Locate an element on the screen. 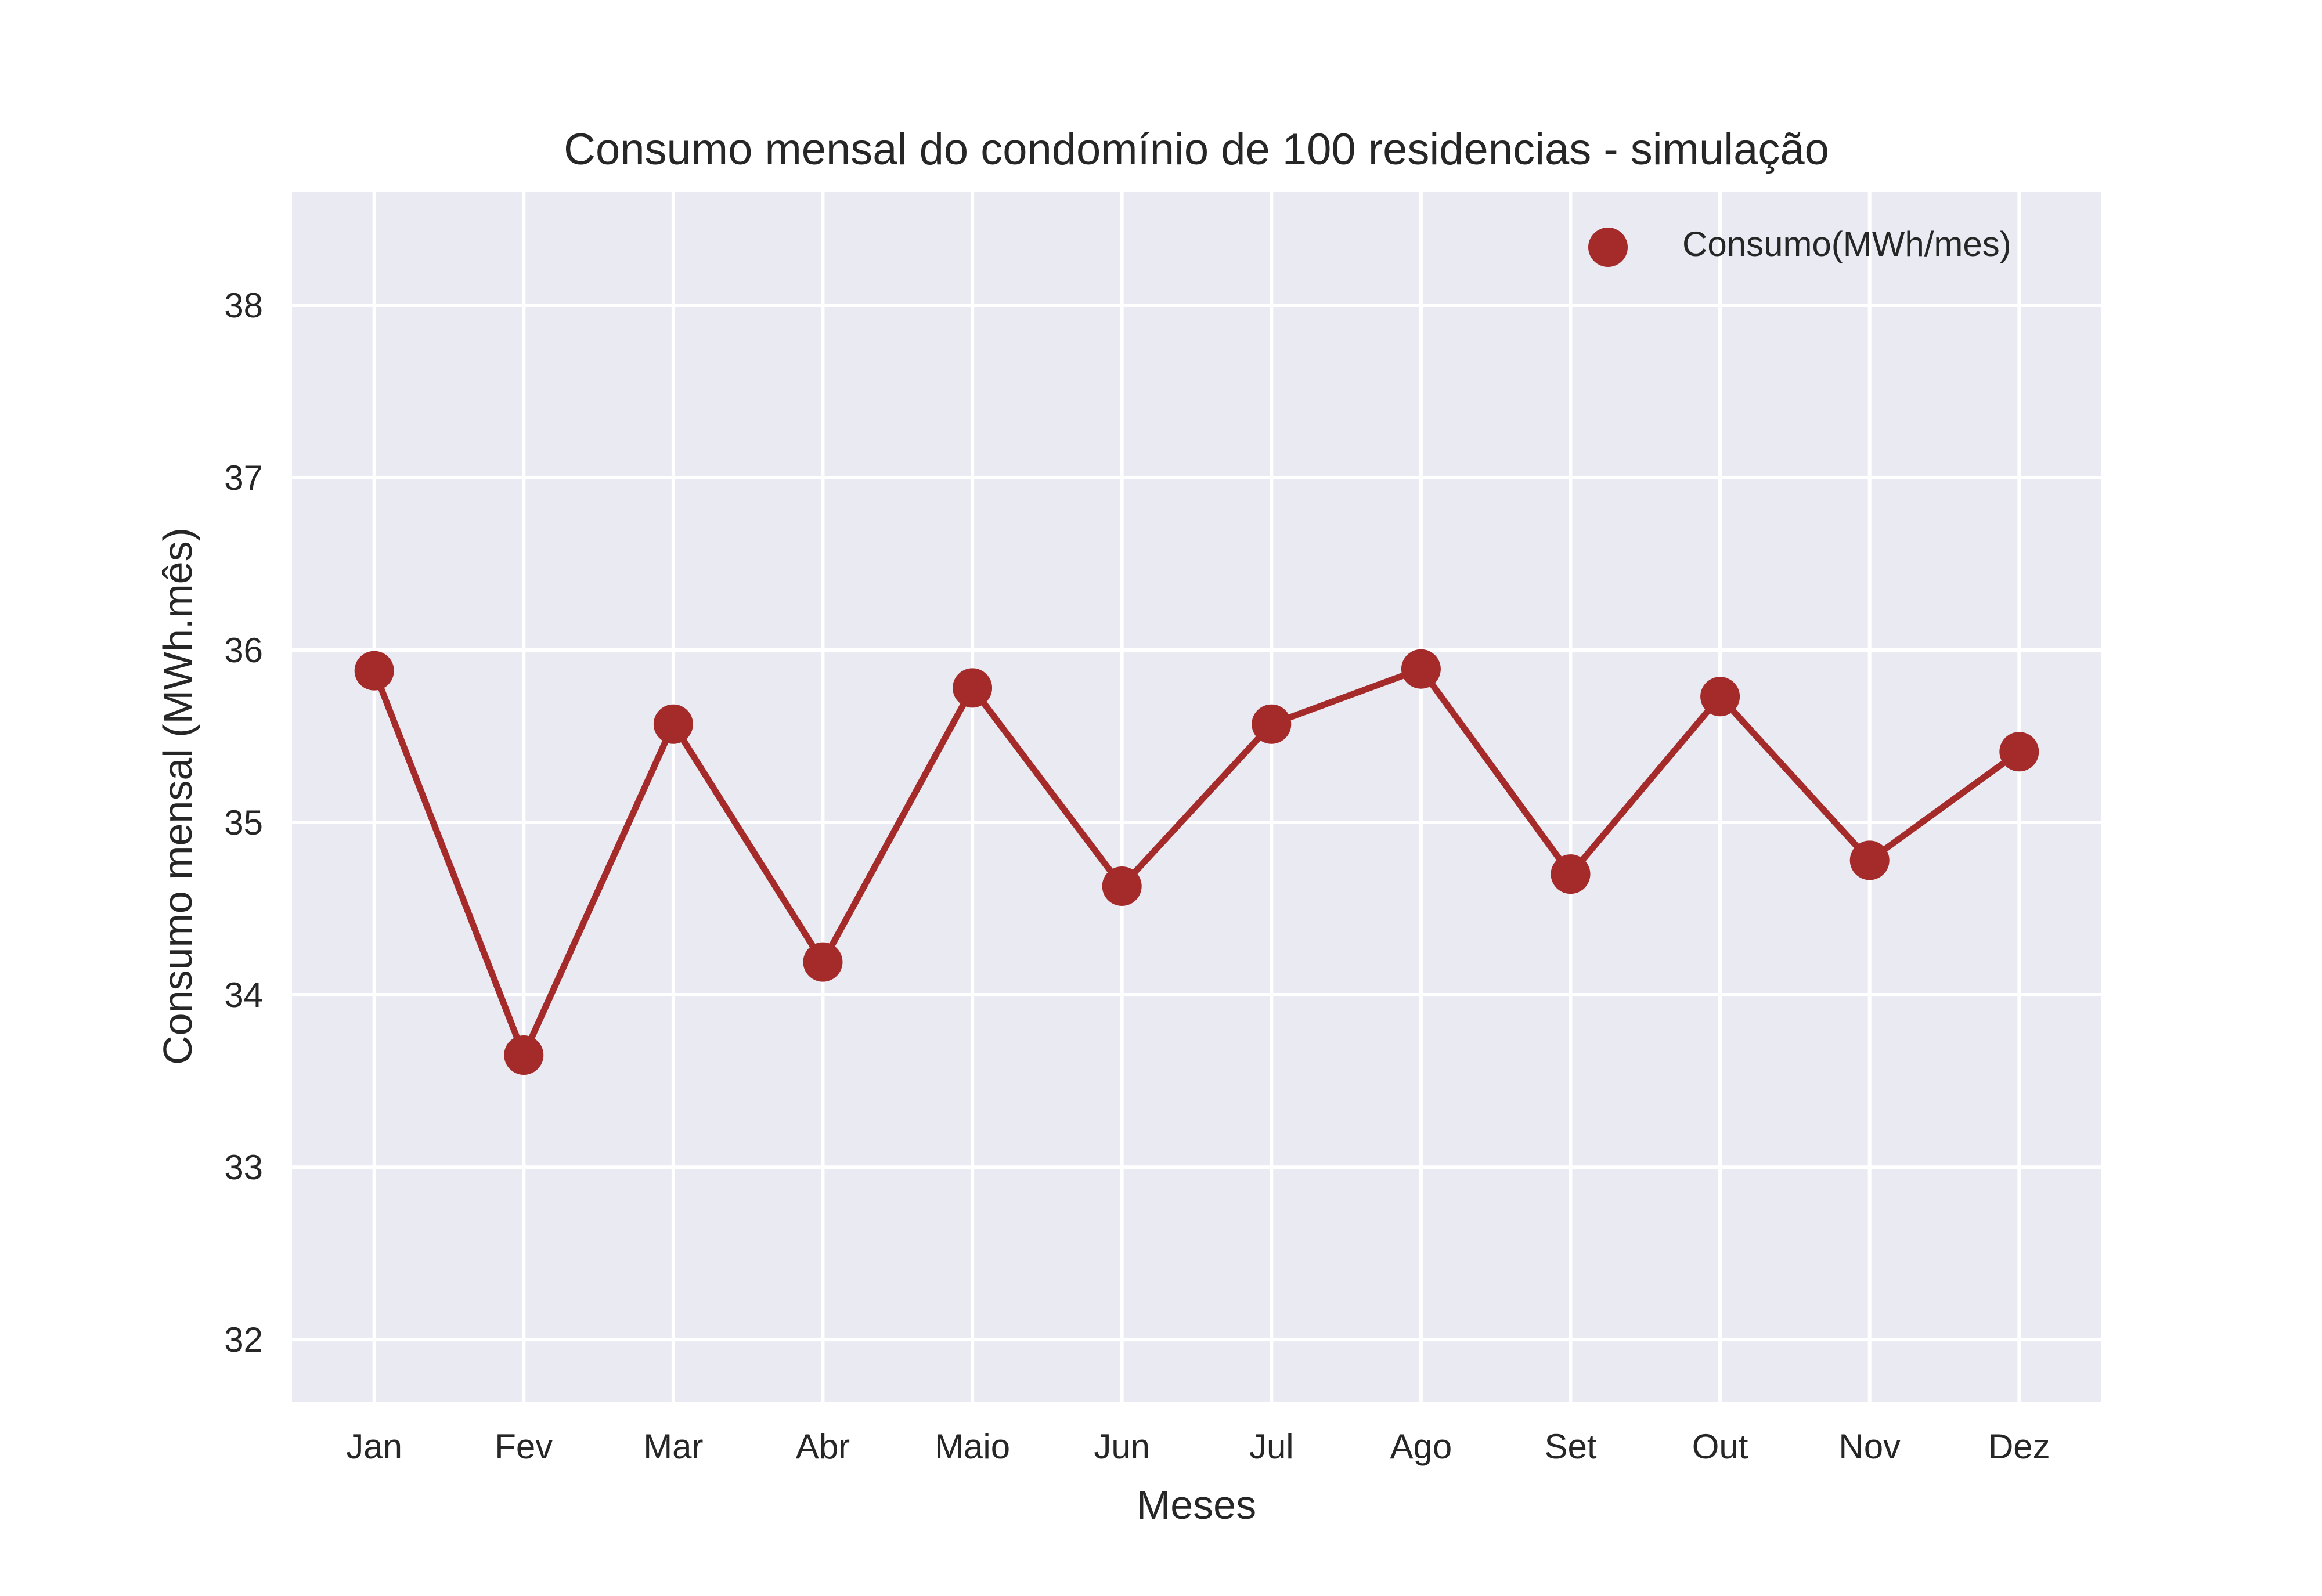  legend-label: Consumo(MWh/mes) is located at coordinates (1847, 244).